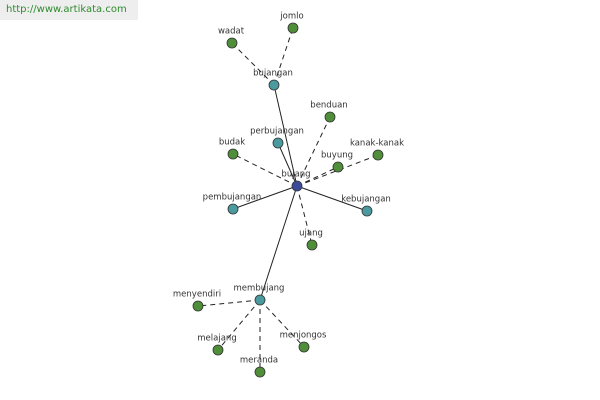 Image resolution: width=600 pixels, height=400 pixels. What do you see at coordinates (328, 106) in the screenshot?
I see `node-label: benduan` at bounding box center [328, 106].